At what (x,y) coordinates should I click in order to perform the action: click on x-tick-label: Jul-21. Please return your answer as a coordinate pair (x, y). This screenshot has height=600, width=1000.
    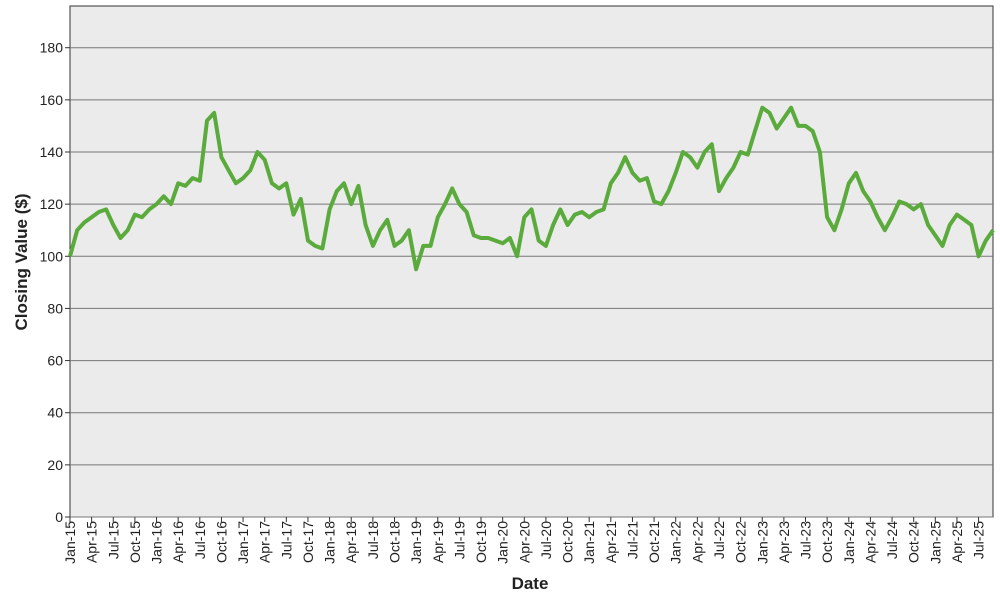
    Looking at the image, I should click on (632, 540).